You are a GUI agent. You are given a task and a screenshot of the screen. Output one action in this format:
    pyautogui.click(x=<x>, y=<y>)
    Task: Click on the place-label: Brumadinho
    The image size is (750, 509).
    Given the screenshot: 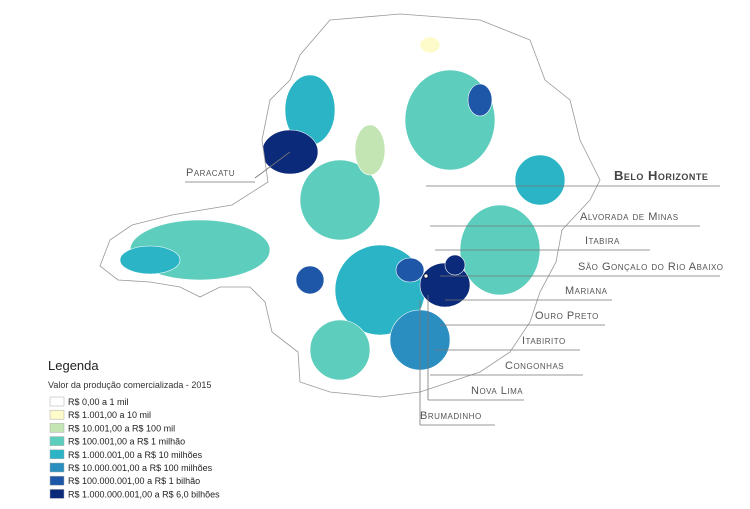 What is the action you would take?
    pyautogui.click(x=451, y=416)
    